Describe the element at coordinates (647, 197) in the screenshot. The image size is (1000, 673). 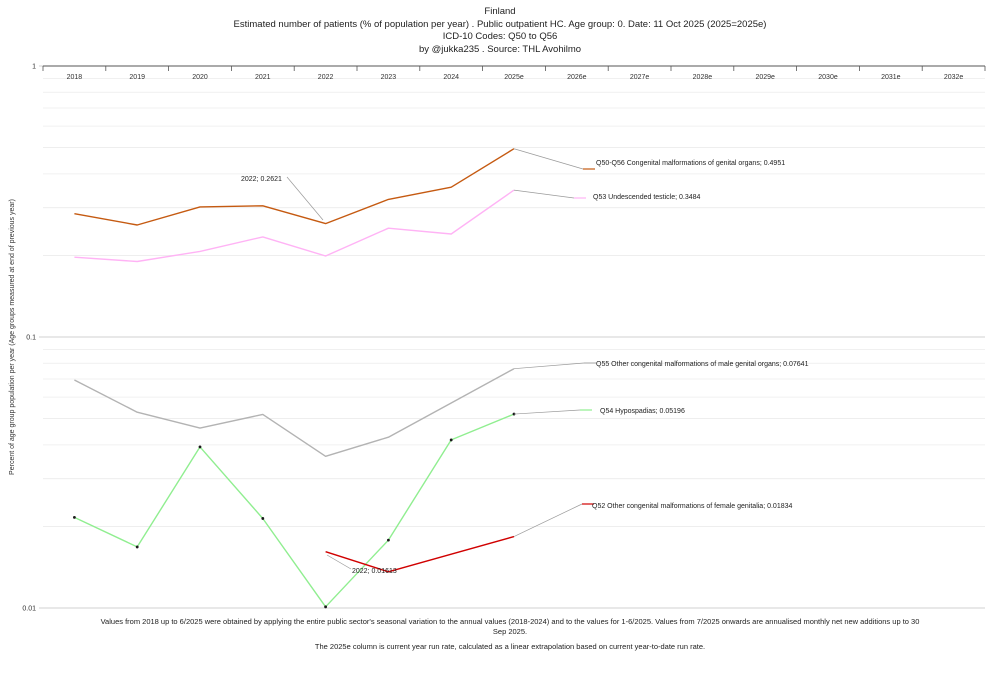
I see `series-end-label: Q53 Undescended testicle; 0.3484` at that location.